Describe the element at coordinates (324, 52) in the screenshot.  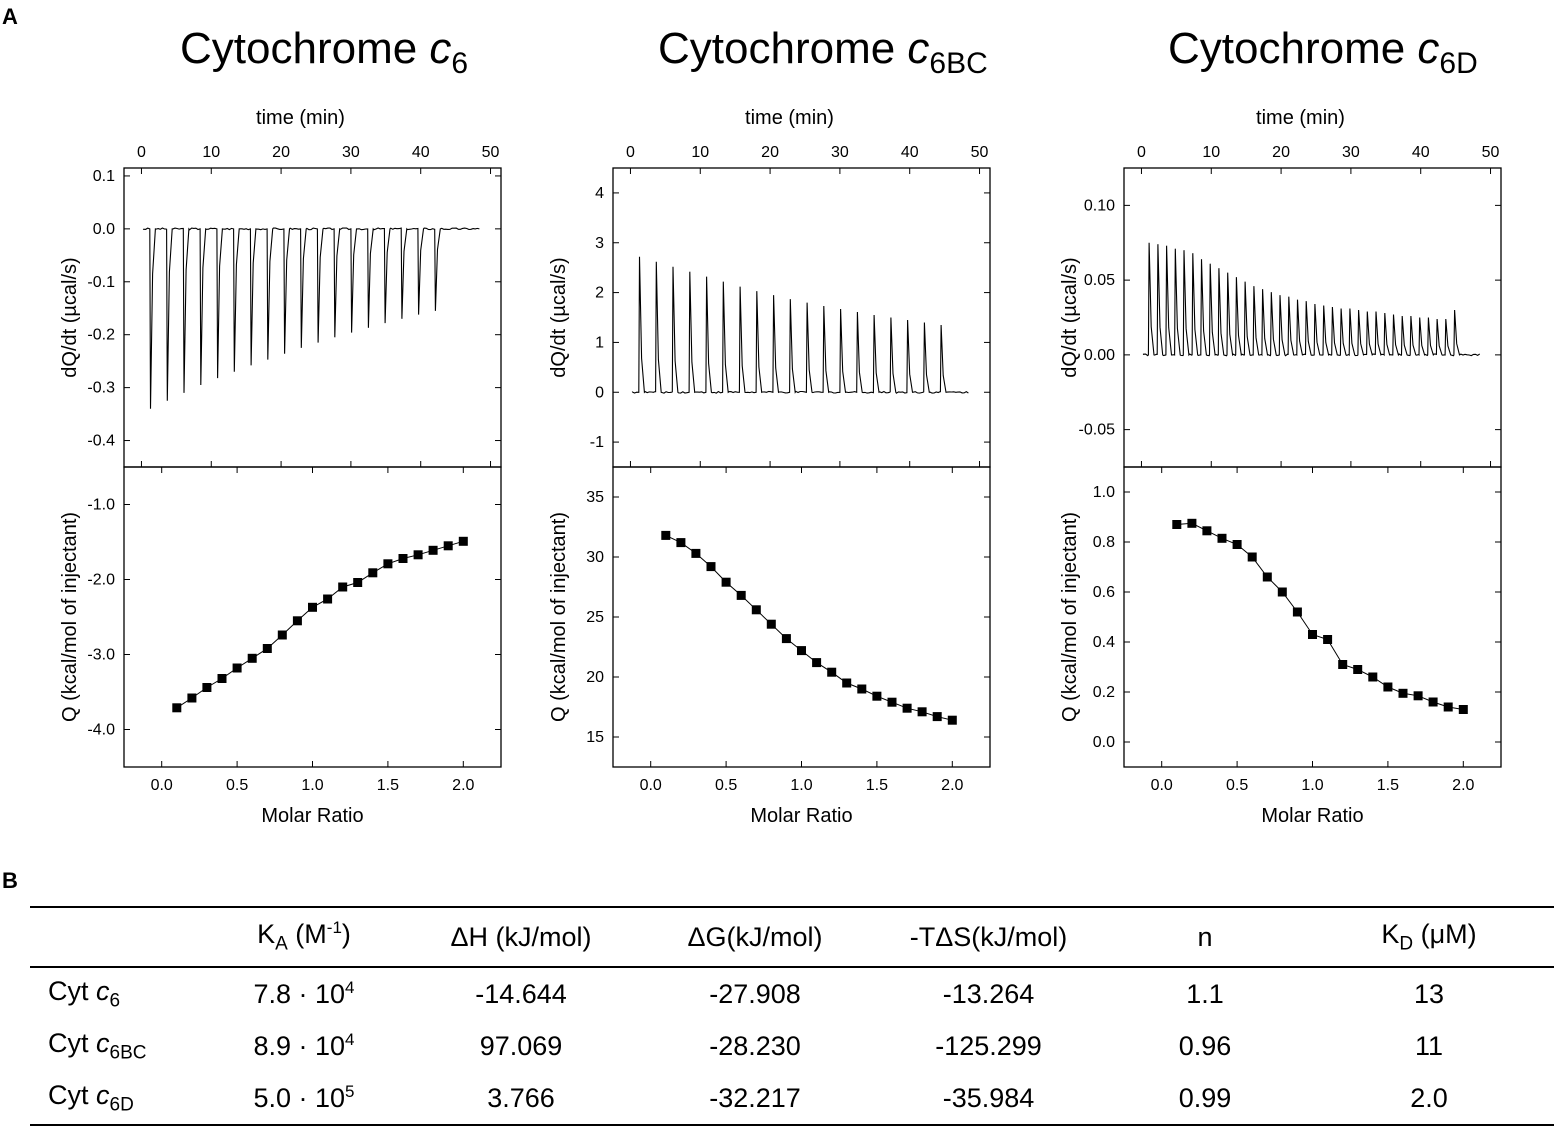
I see `chart-title-c6: Cytochrome c6` at that location.